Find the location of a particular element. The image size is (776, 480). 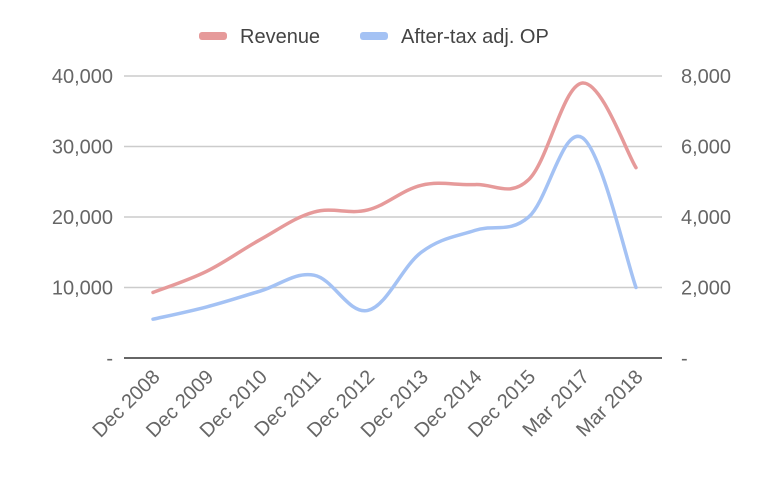

right-axis-tick-label: 8,000 is located at coordinates (706, 77).